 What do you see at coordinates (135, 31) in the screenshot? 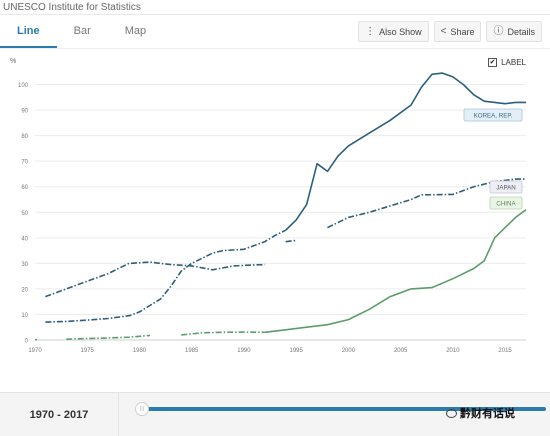
I see `tab-map: Map` at bounding box center [135, 31].